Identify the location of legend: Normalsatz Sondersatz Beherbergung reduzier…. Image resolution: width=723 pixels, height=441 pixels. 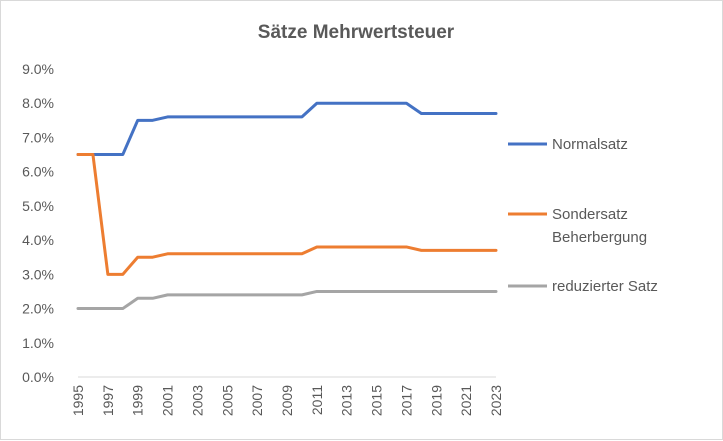
(583, 215).